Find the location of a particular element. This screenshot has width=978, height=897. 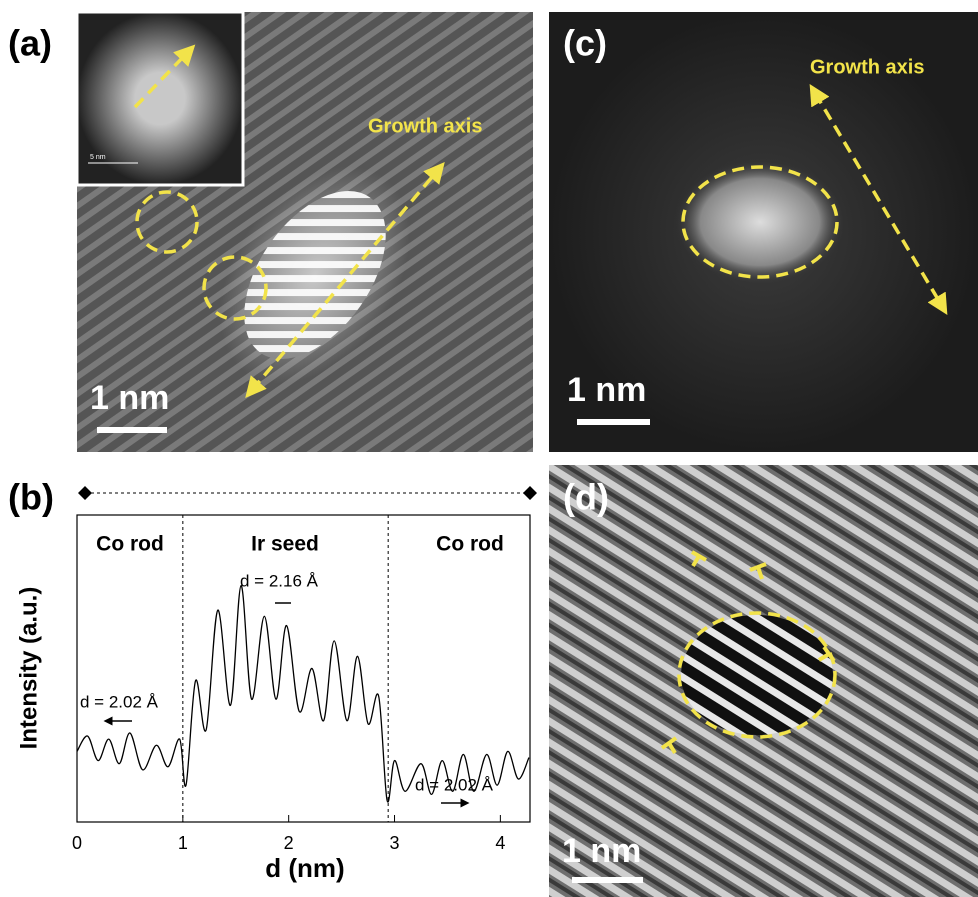

x-axis-label: d (nm) is located at coordinates (304, 868).